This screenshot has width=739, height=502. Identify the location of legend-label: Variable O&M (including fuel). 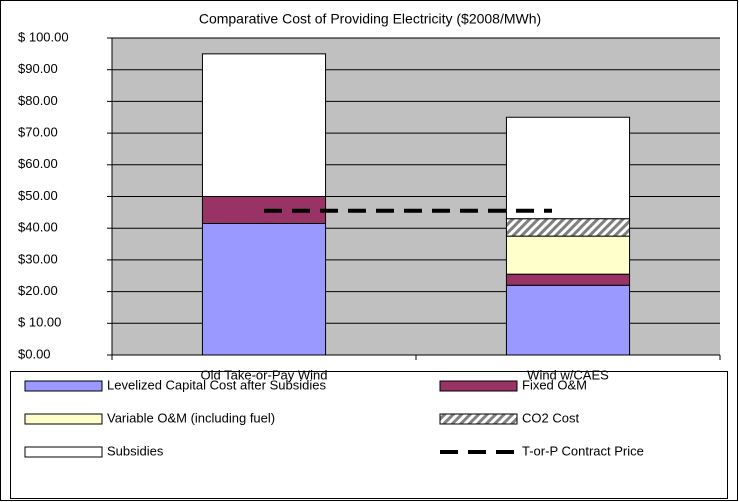
(191, 417).